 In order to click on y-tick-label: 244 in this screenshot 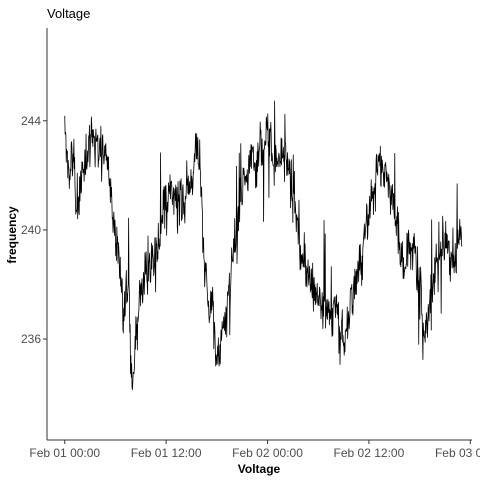, I will do `click(31, 121)`.